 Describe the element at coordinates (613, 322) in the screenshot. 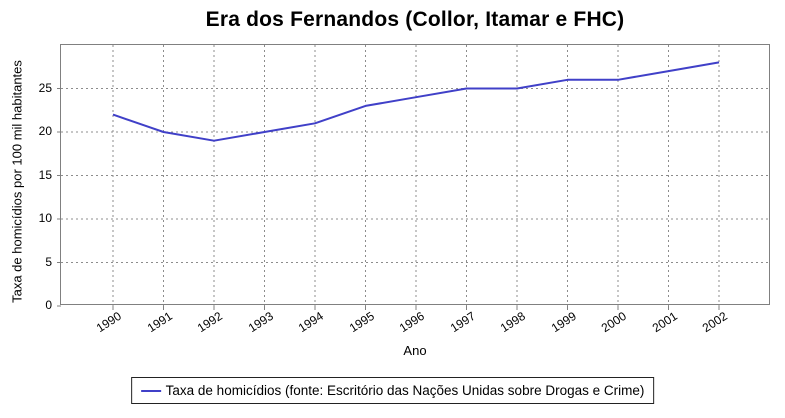

I see `x-tick-label: 2000` at that location.